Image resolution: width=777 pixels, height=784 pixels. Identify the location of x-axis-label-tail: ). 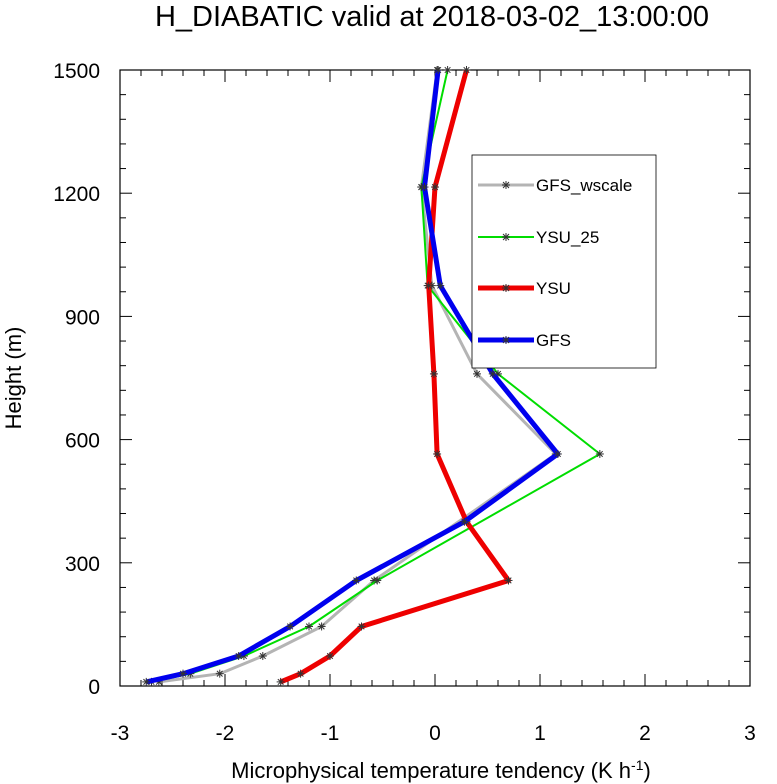
(646, 770).